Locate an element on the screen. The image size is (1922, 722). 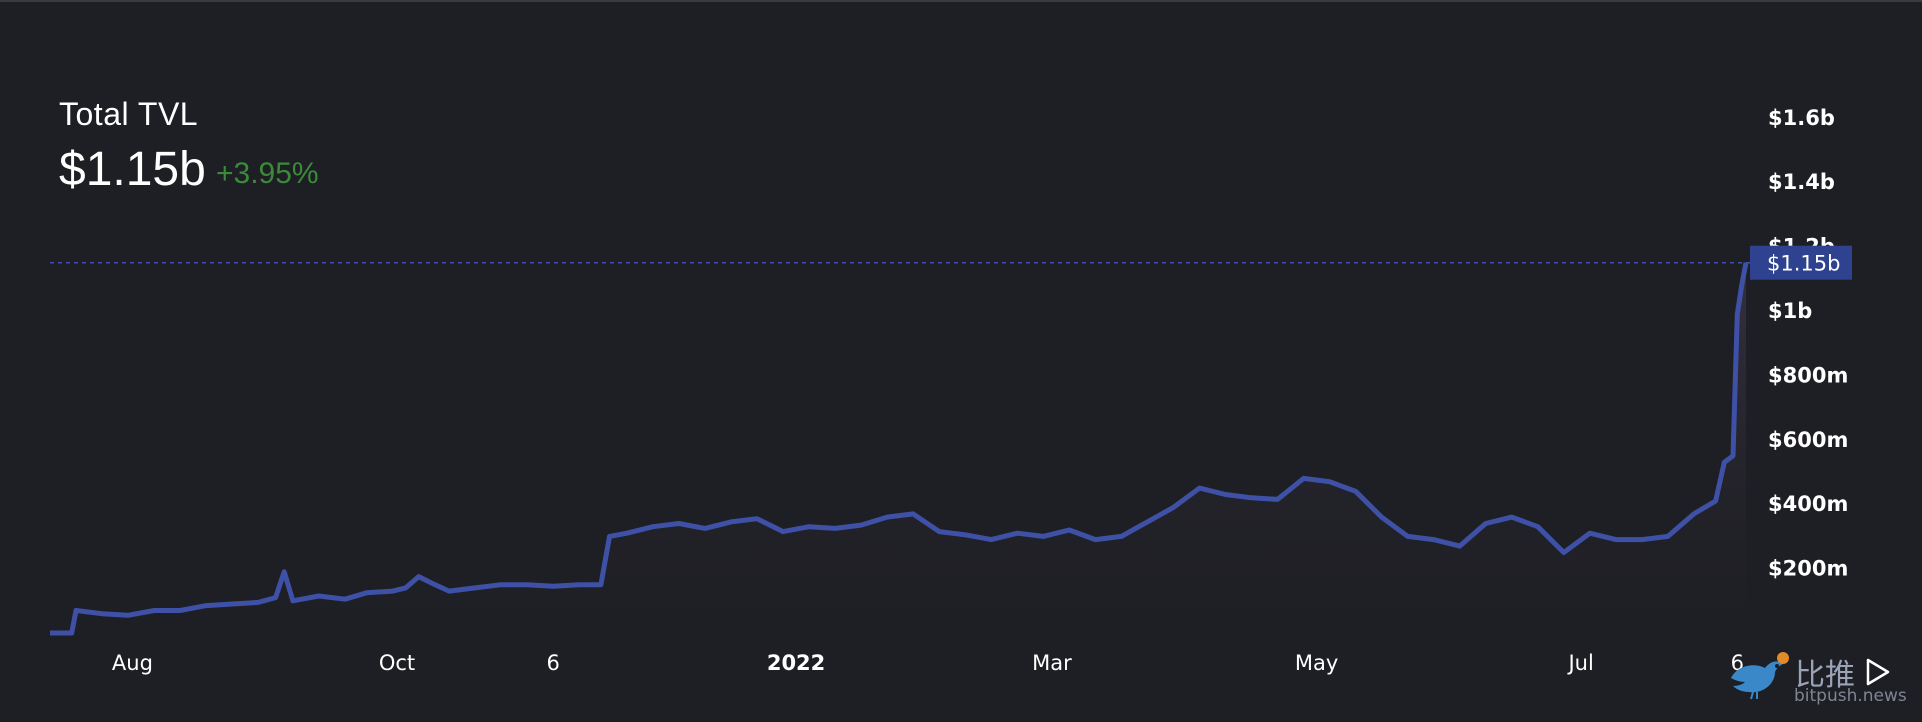
tvl-value: $1.15b is located at coordinates (132, 169).